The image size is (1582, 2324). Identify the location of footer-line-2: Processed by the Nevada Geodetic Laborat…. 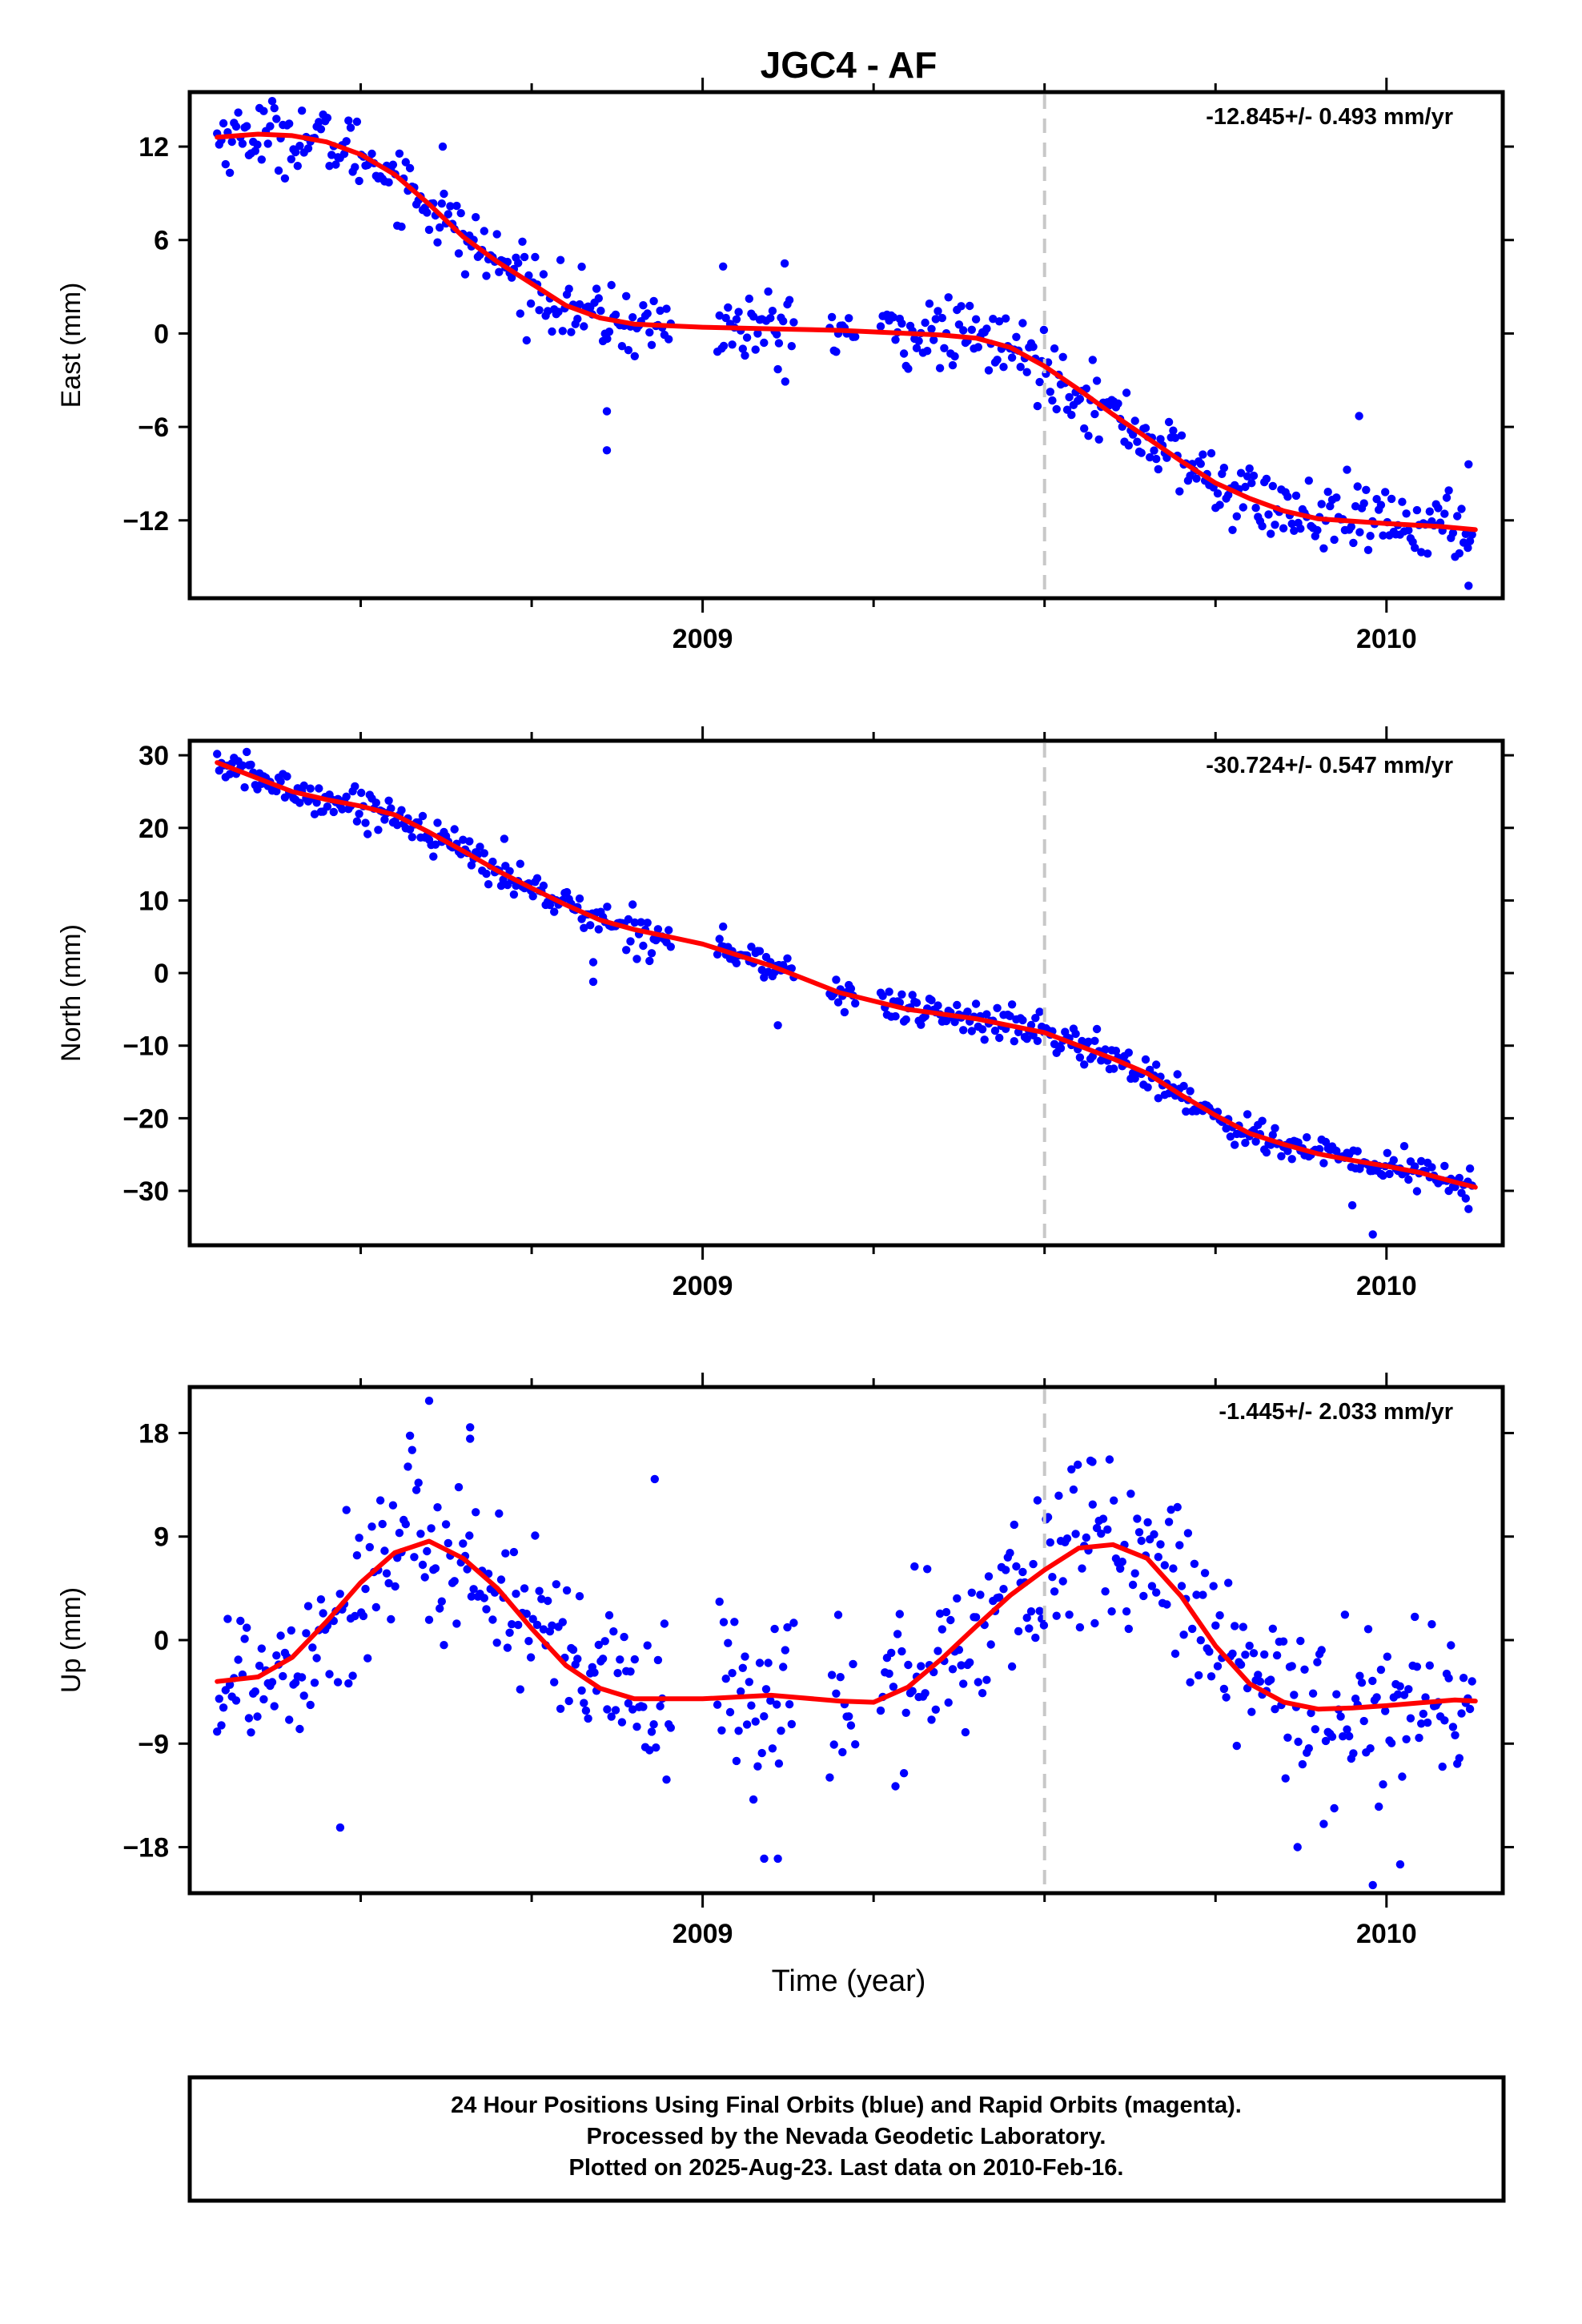
(847, 2136).